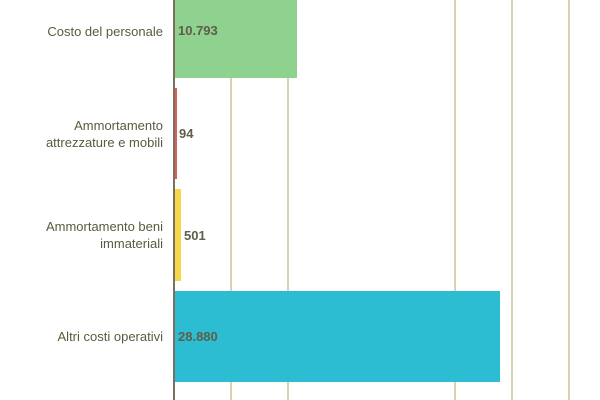  Describe the element at coordinates (105, 31) in the screenshot. I see `category-label-line: Costo del personale` at that location.